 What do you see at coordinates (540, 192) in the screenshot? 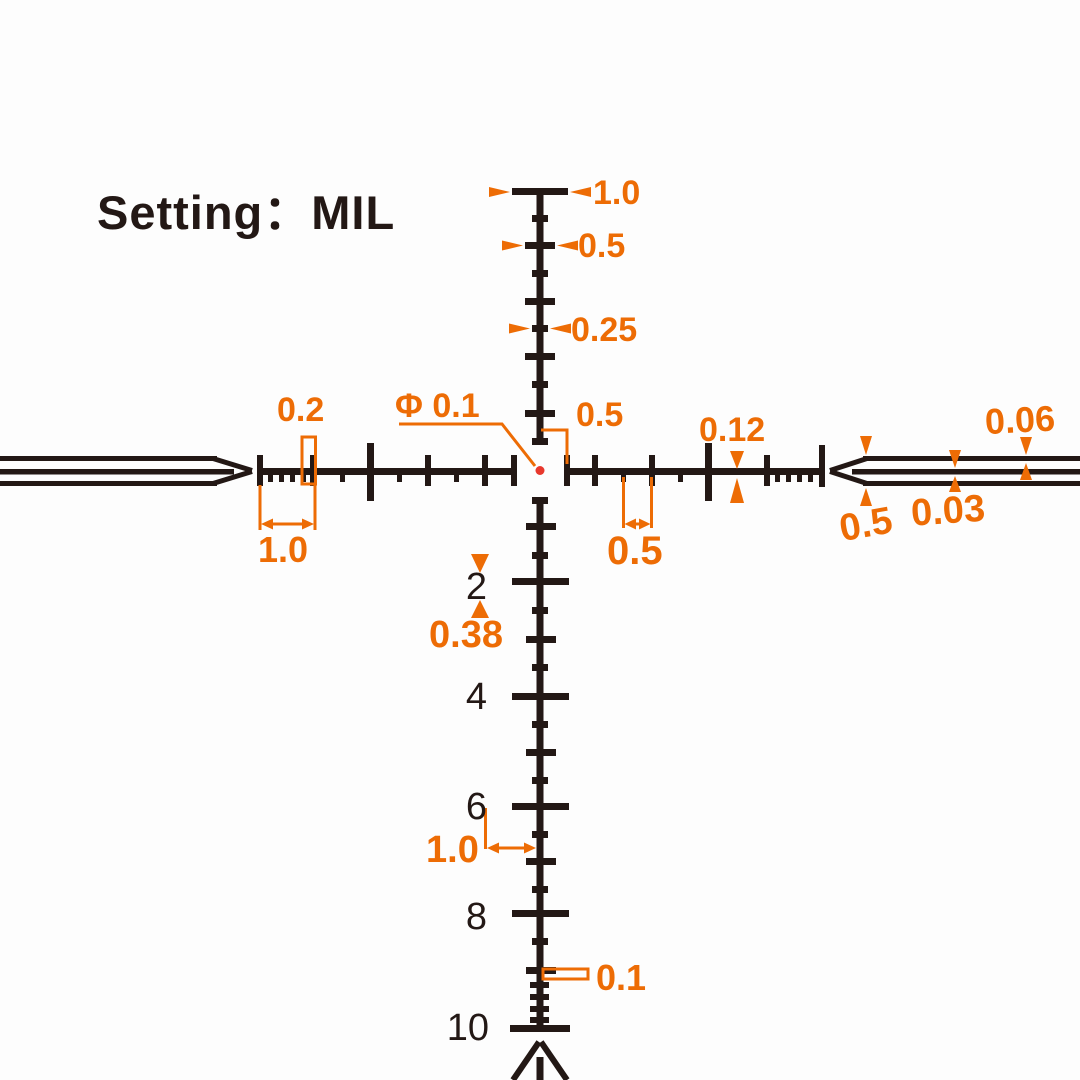
I see `top-long-tick-arrows` at bounding box center [540, 192].